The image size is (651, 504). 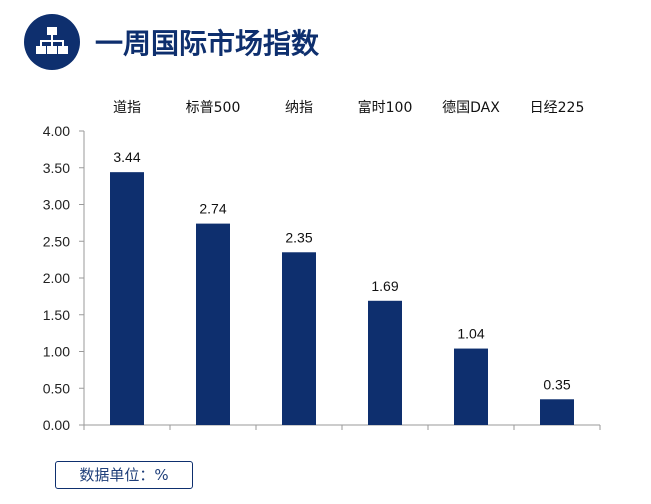 What do you see at coordinates (124, 475) in the screenshot?
I see `unit-label: 数据单位：%` at bounding box center [124, 475].